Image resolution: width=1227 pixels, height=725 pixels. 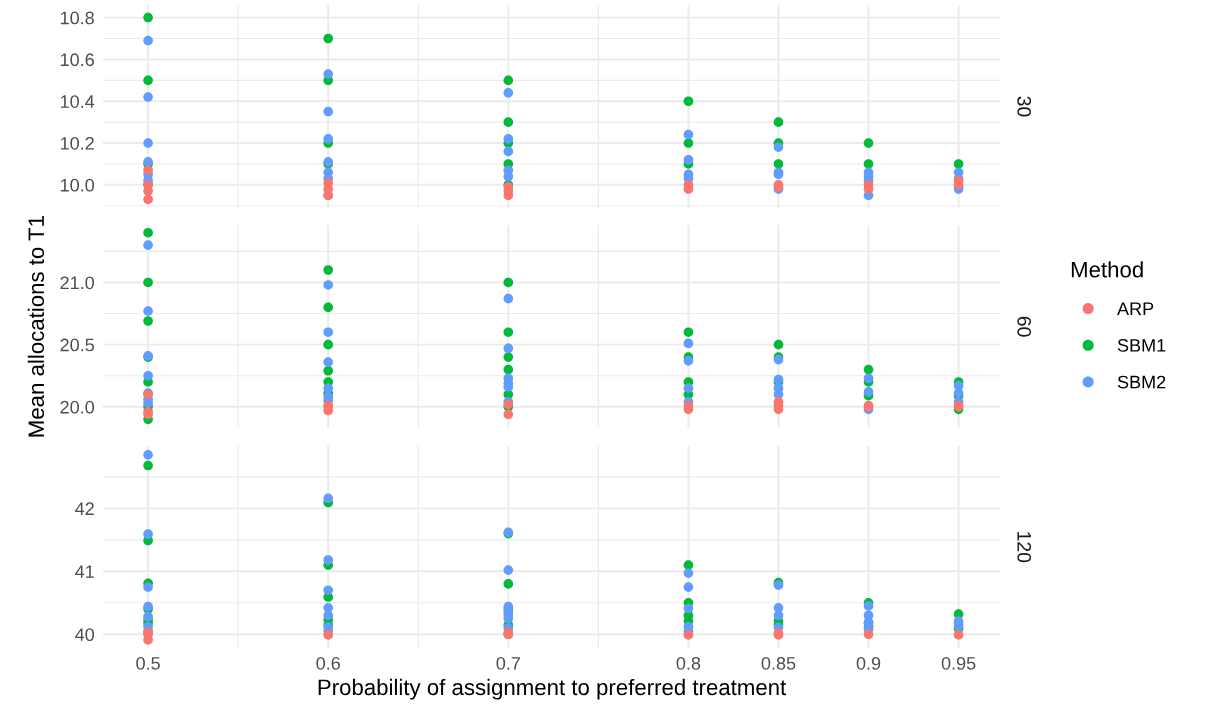 I want to click on legend-title: Method, so click(x=1107, y=269).